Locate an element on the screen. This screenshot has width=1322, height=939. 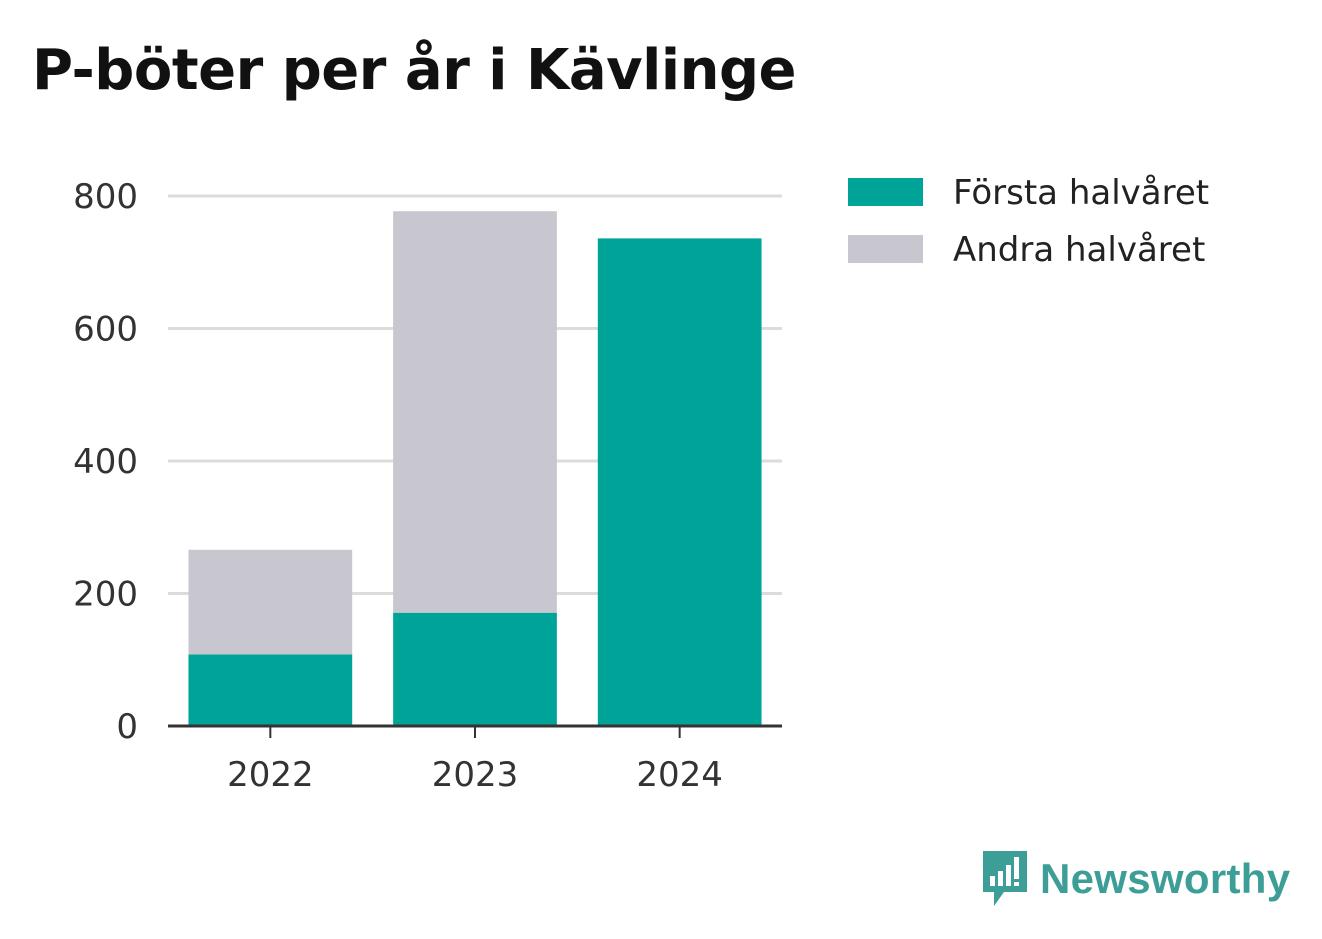
y-tick-label-800: 800 is located at coordinates (105, 197).